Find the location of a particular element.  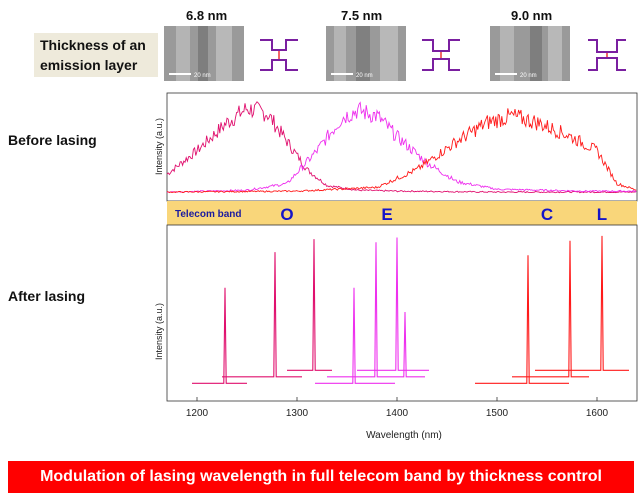

before-y-axis-label: Intensity (a.u.) is located at coordinates (159, 146).